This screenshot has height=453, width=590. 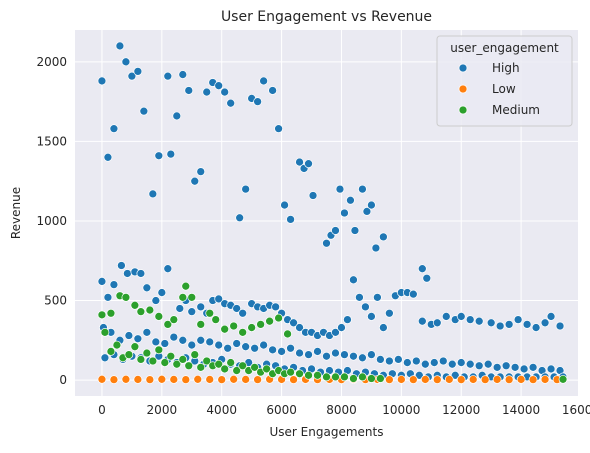 What do you see at coordinates (327, 432) in the screenshot?
I see `x-axis-label: User Engagements` at bounding box center [327, 432].